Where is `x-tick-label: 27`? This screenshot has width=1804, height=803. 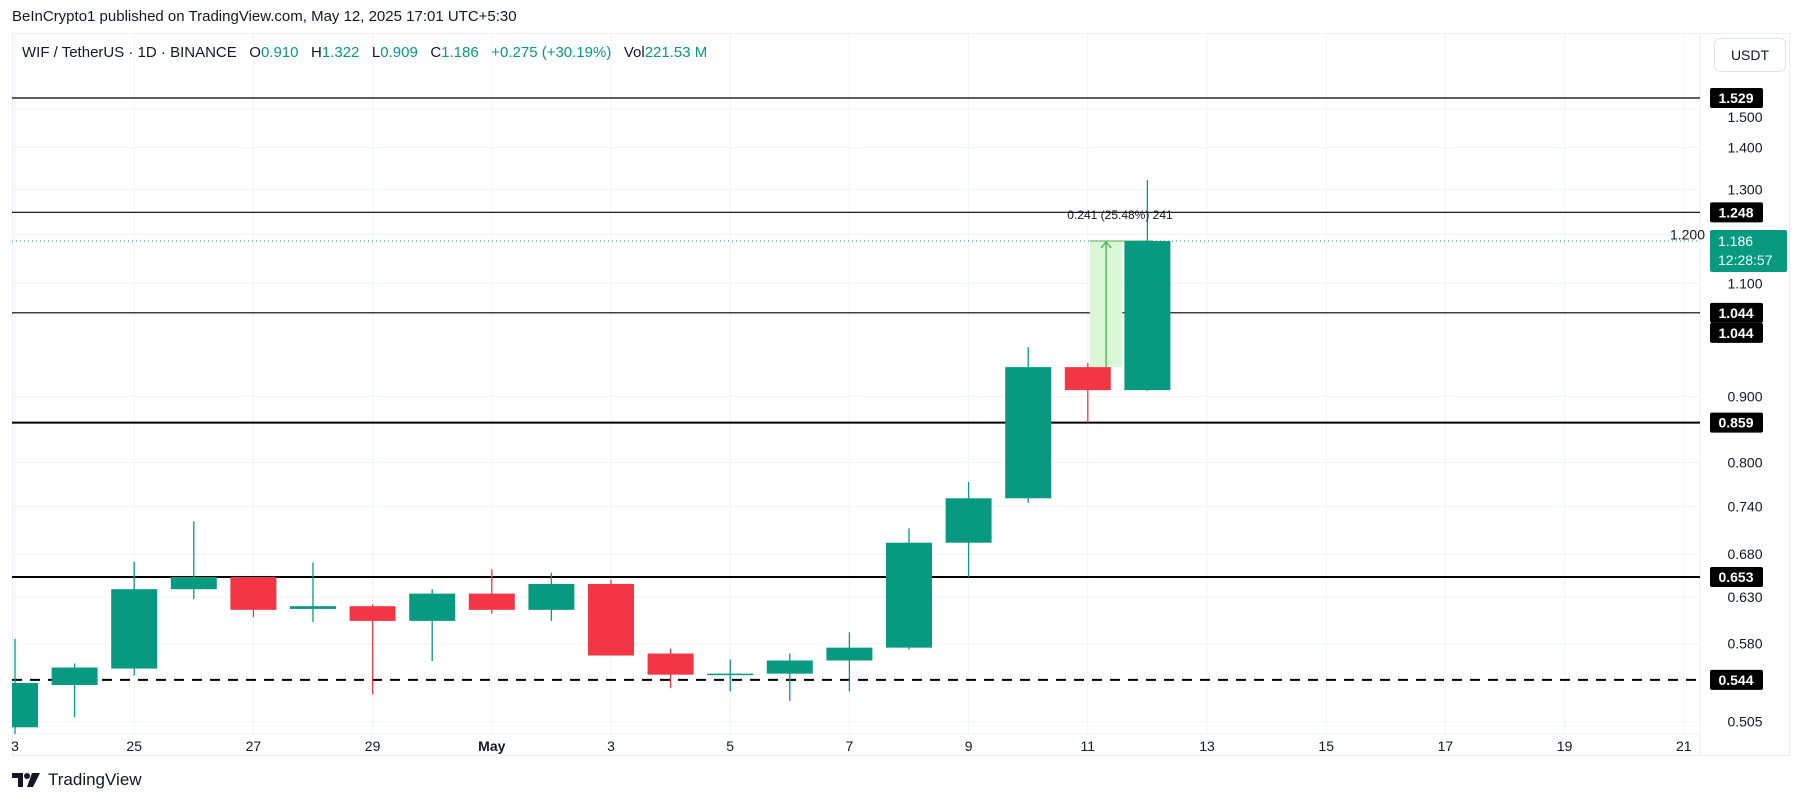 x-tick-label: 27 is located at coordinates (254, 746).